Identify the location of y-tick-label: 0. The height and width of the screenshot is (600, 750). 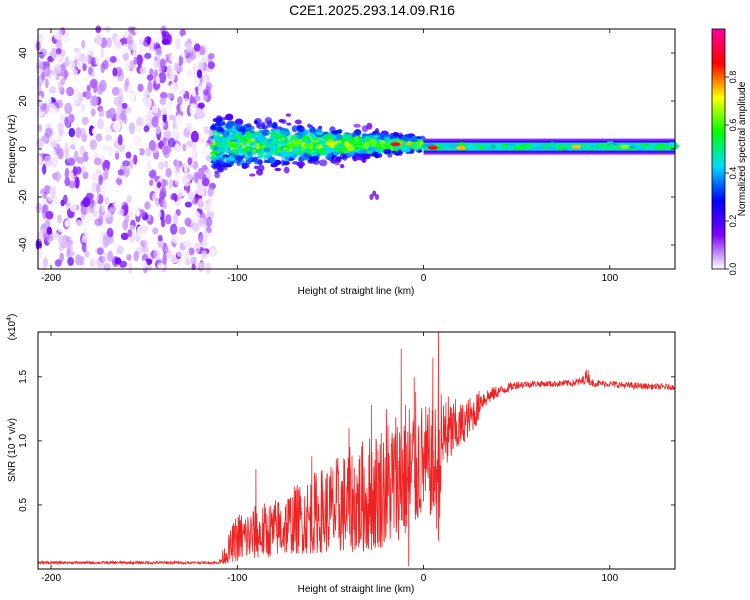
(23, 149).